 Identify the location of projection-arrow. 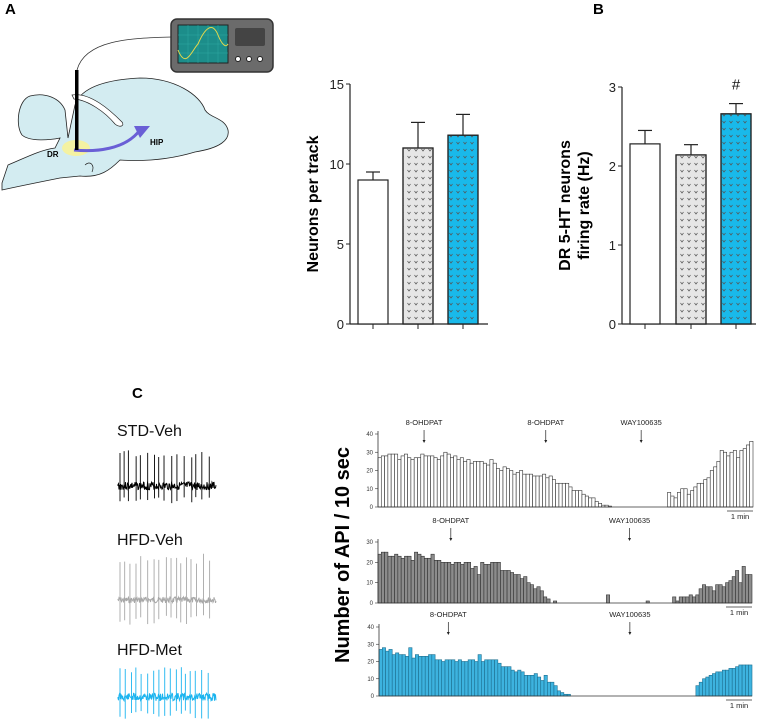
(107, 141).